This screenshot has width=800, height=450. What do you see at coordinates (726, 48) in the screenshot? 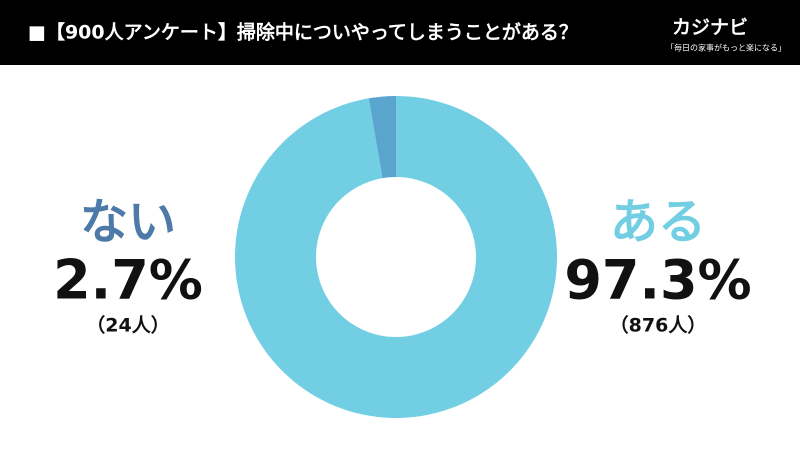
I see `tagline: 「毎日の家事がもっと楽になる」` at bounding box center [726, 48].